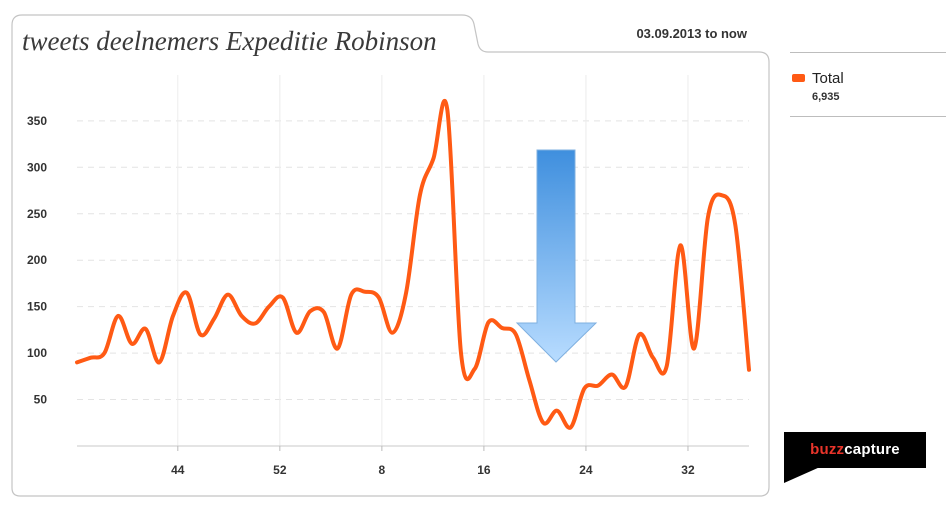 The height and width of the screenshot is (513, 949). Describe the element at coordinates (37, 214) in the screenshot. I see `y-tick-label: 250` at that location.